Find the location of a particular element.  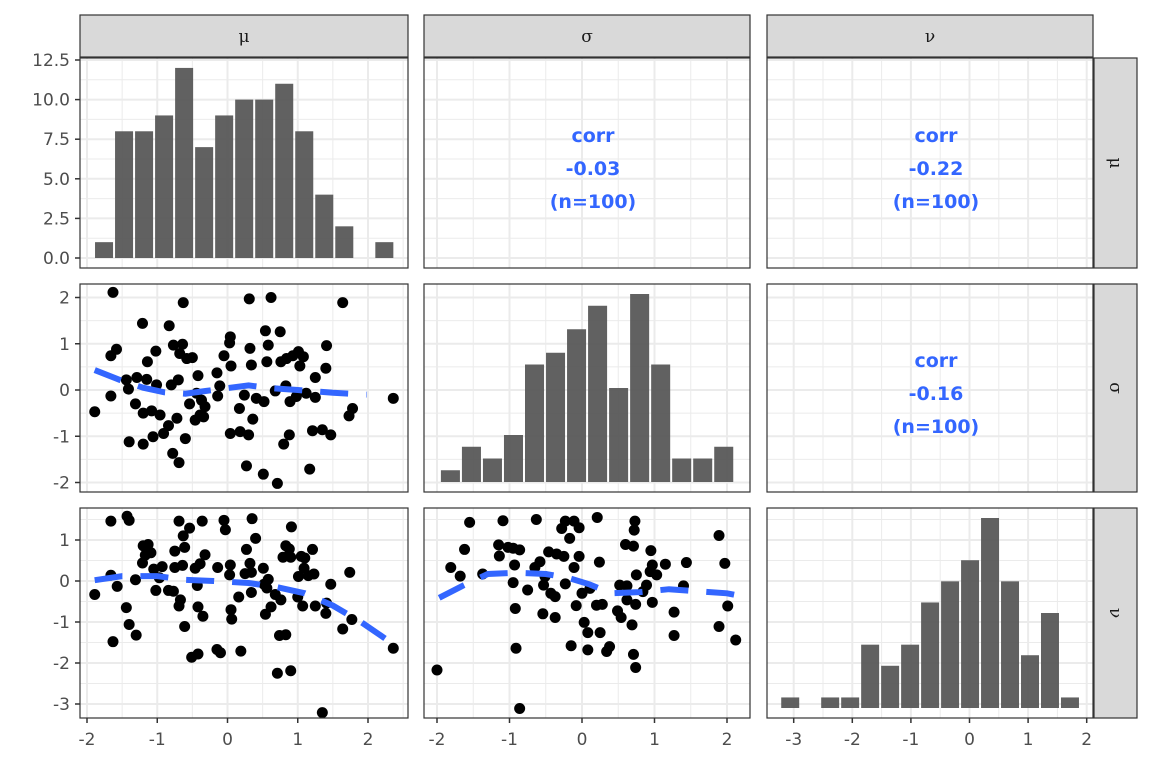

corr-n: (n=100) is located at coordinates (593, 202).